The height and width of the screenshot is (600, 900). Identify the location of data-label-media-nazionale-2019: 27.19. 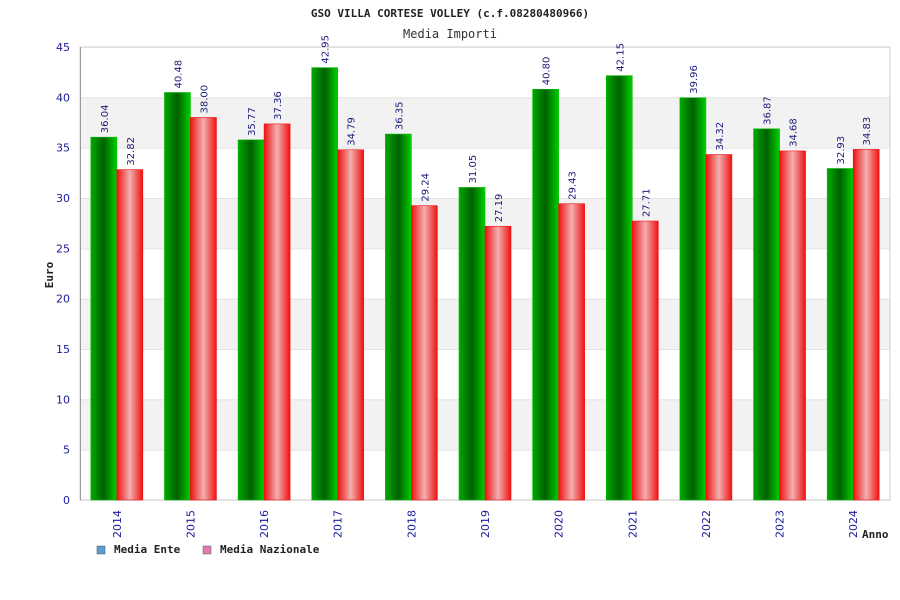
(499, 208).